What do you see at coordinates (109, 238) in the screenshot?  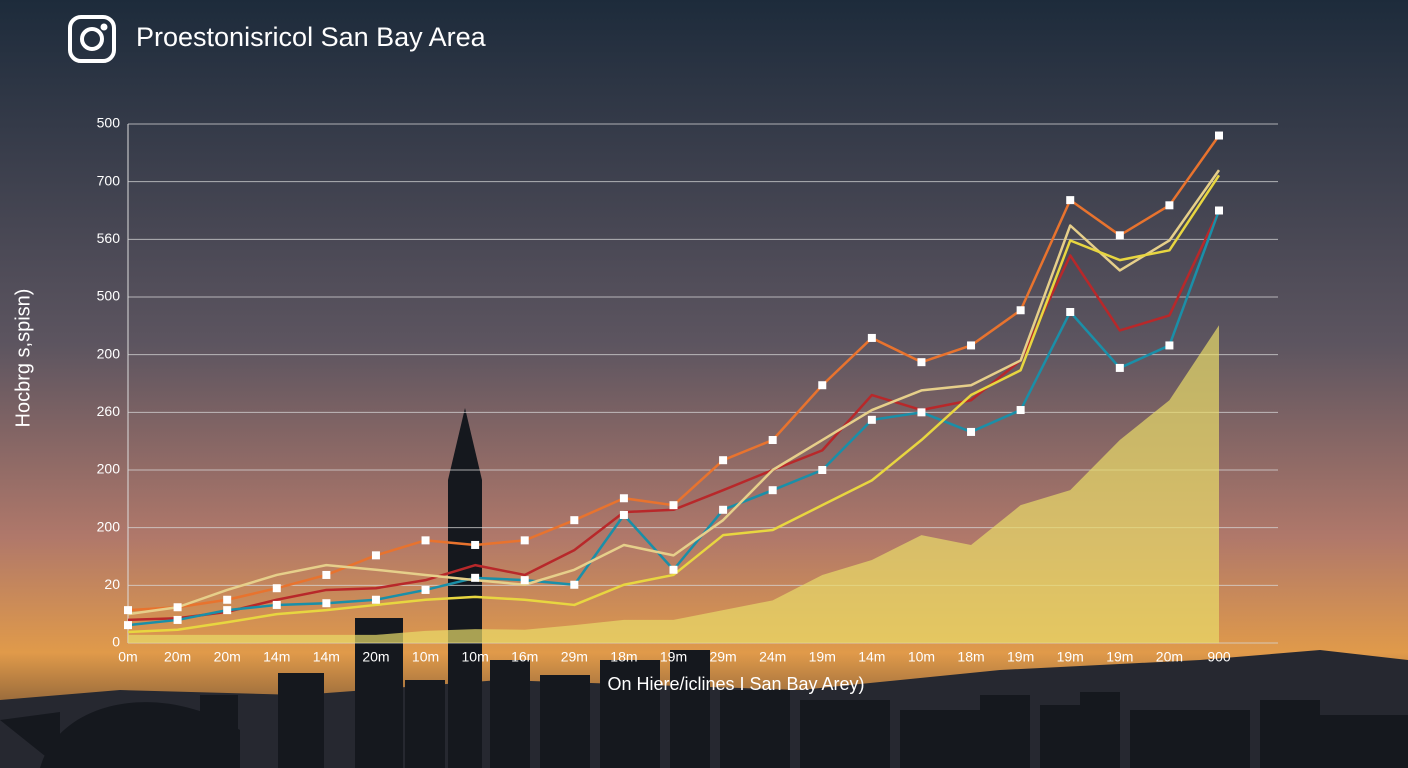 I see `y-tick-label: 560` at bounding box center [109, 238].